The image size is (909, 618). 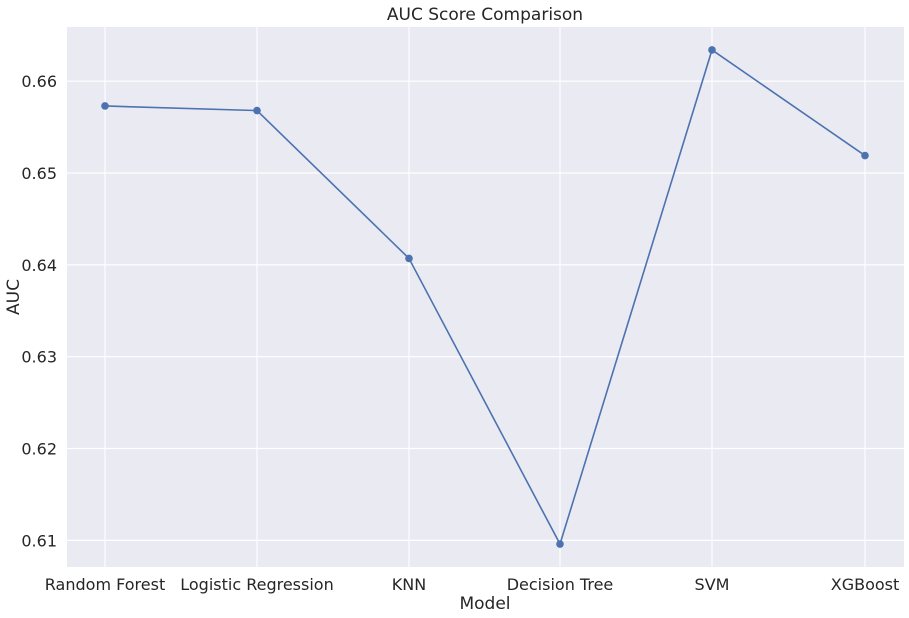 I want to click on x-tick-label: XGBoost, so click(x=865, y=584).